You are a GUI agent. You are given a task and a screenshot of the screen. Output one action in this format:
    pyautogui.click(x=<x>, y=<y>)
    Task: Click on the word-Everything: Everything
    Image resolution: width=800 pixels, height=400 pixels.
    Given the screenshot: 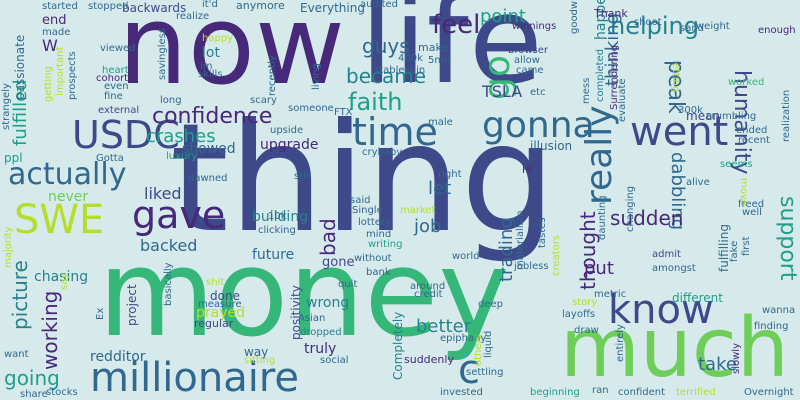 What is the action you would take?
    pyautogui.click(x=332, y=8)
    